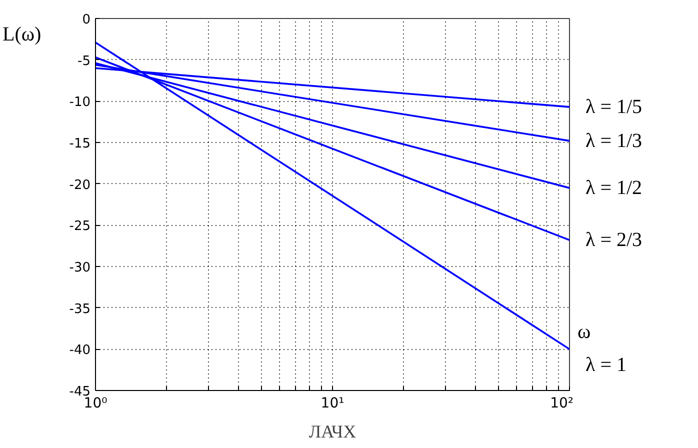  Describe the element at coordinates (332, 432) in the screenshot. I see `text: ЛАЧХ` at that location.